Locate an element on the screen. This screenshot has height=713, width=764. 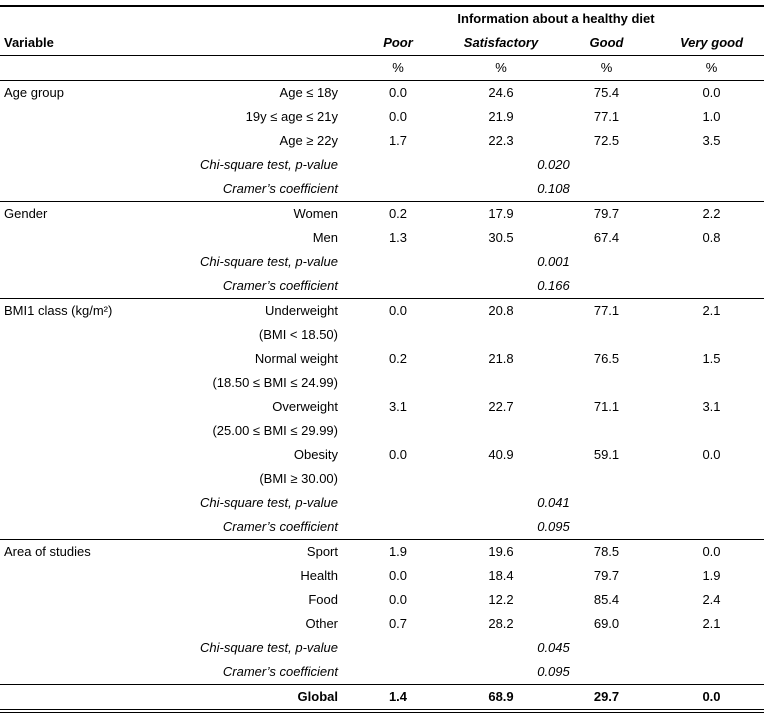
value-cell: 2.4 is located at coordinates (711, 599).